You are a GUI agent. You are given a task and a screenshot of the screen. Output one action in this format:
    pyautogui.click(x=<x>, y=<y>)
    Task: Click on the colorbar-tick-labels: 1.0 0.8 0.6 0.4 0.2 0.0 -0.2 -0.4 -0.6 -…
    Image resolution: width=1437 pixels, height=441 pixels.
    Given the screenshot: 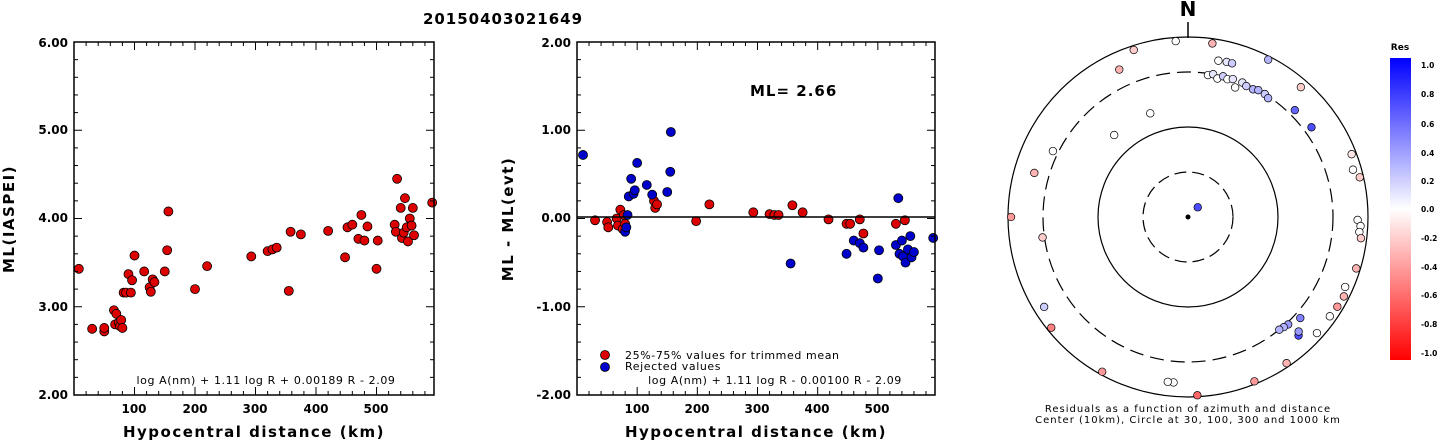 What is the action you would take?
    pyautogui.click(x=1429, y=209)
    